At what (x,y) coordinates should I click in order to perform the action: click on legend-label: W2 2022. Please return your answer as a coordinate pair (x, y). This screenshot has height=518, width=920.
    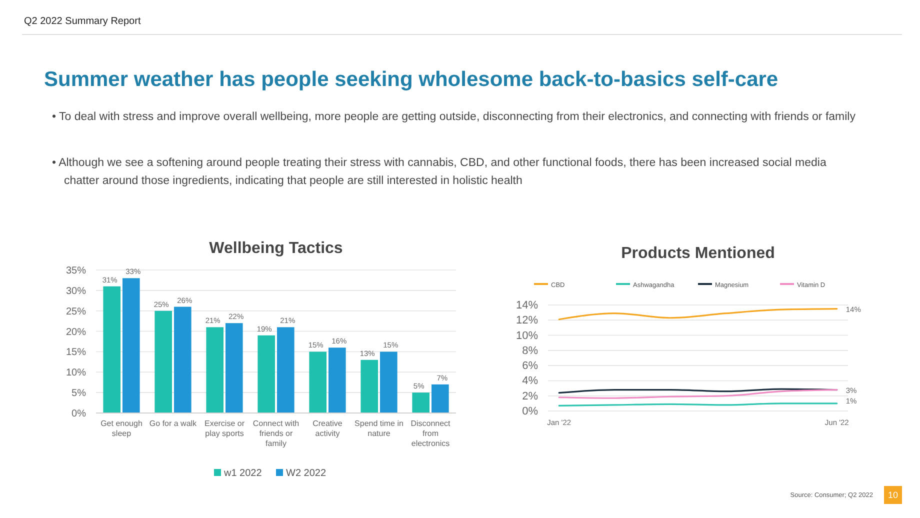
    Looking at the image, I should click on (306, 473).